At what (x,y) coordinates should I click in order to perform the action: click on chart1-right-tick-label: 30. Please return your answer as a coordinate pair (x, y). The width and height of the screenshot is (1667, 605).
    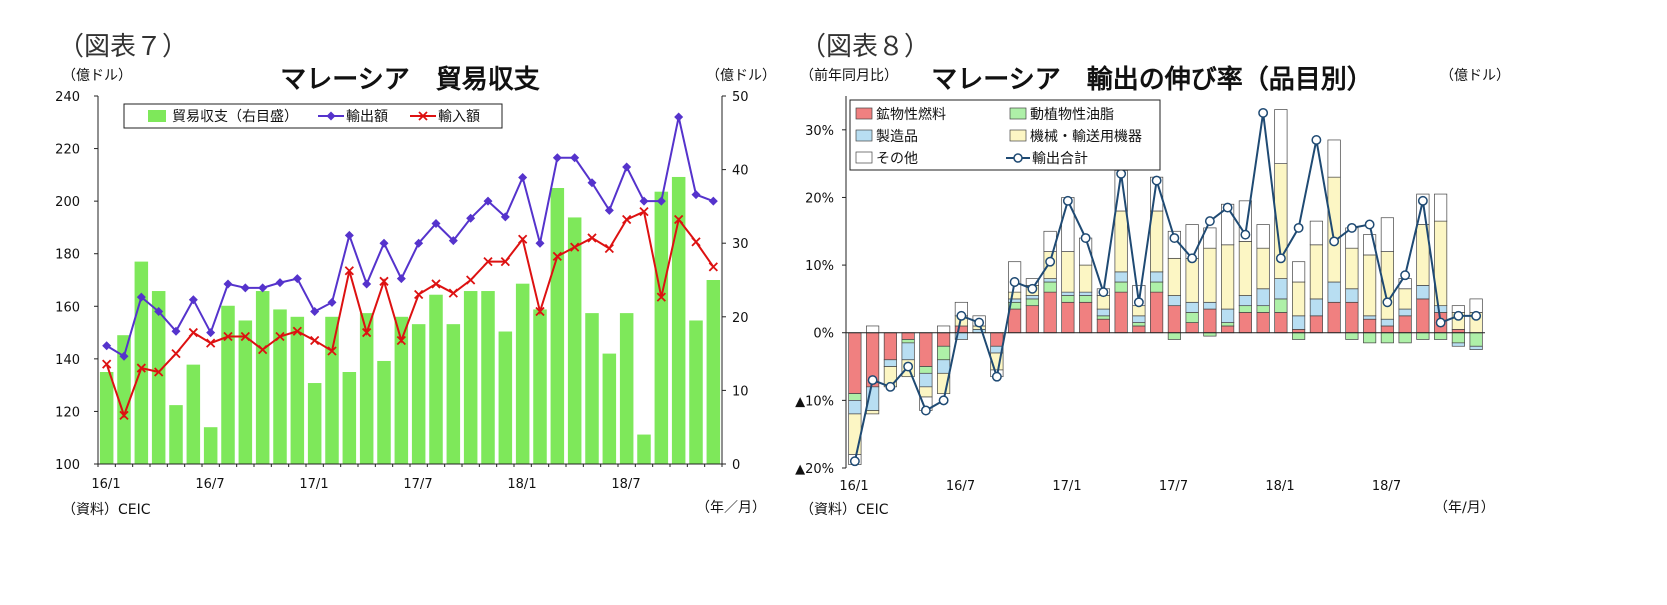
    Looking at the image, I should click on (740, 244).